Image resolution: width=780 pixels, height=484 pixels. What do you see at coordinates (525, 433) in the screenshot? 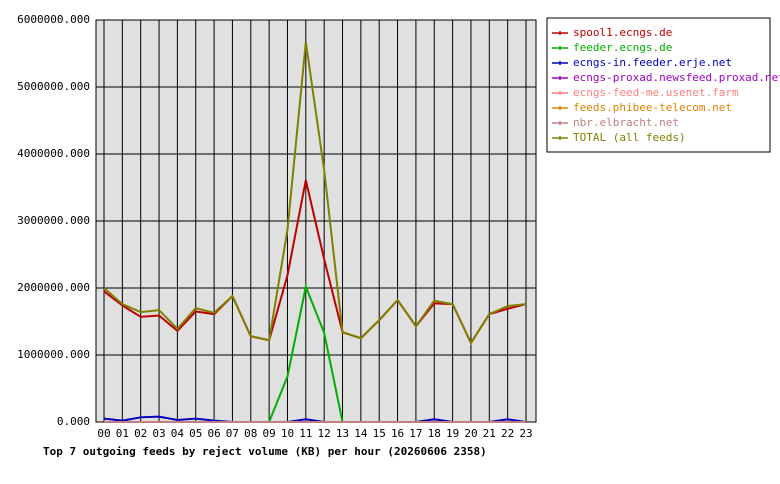
I see `x-tick-label: 23` at bounding box center [525, 433].